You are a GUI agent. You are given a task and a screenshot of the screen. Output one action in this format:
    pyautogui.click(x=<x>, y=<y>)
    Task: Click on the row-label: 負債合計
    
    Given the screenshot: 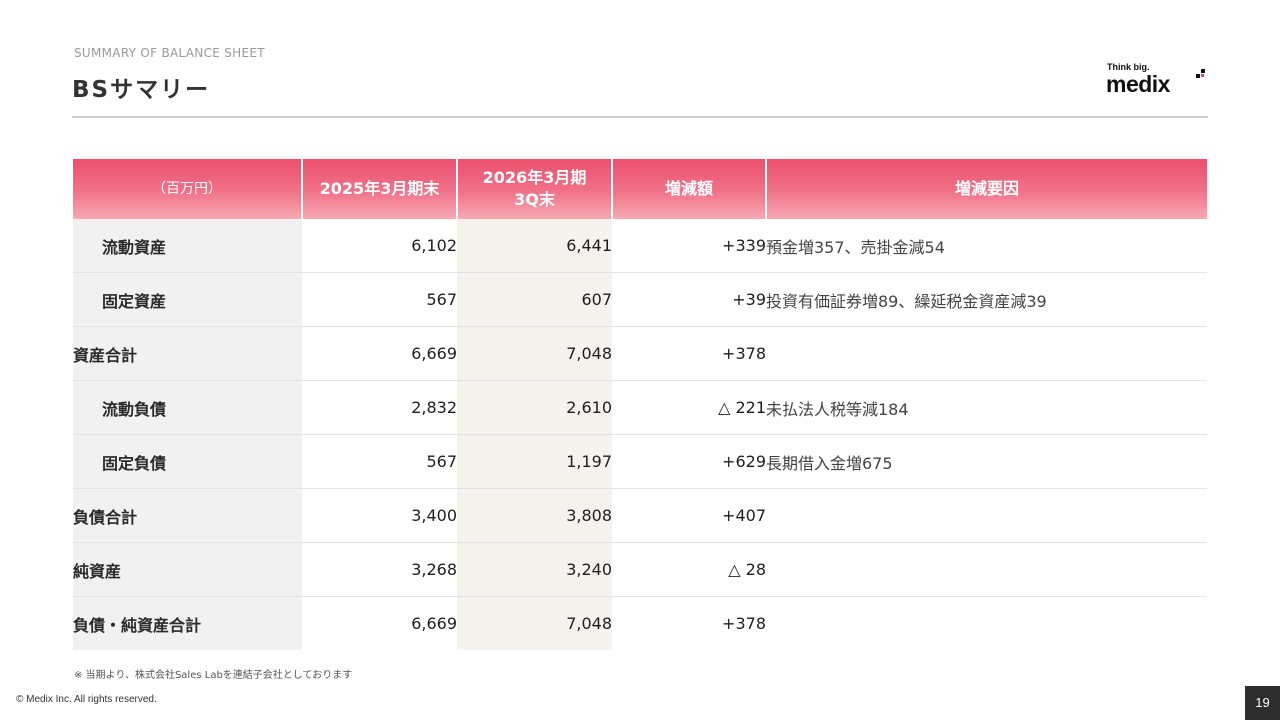 What is the action you would take?
    pyautogui.click(x=187, y=515)
    